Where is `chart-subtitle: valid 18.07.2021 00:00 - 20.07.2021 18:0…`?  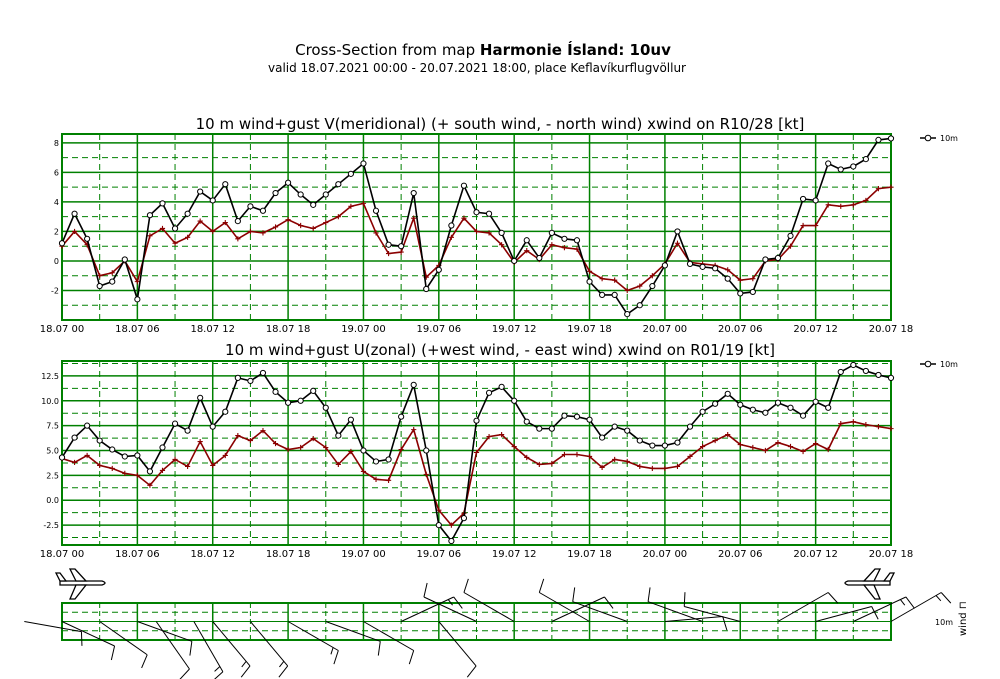 chart-subtitle: valid 18.07.2021 00:00 - 20.07.2021 18:0… is located at coordinates (477, 68).